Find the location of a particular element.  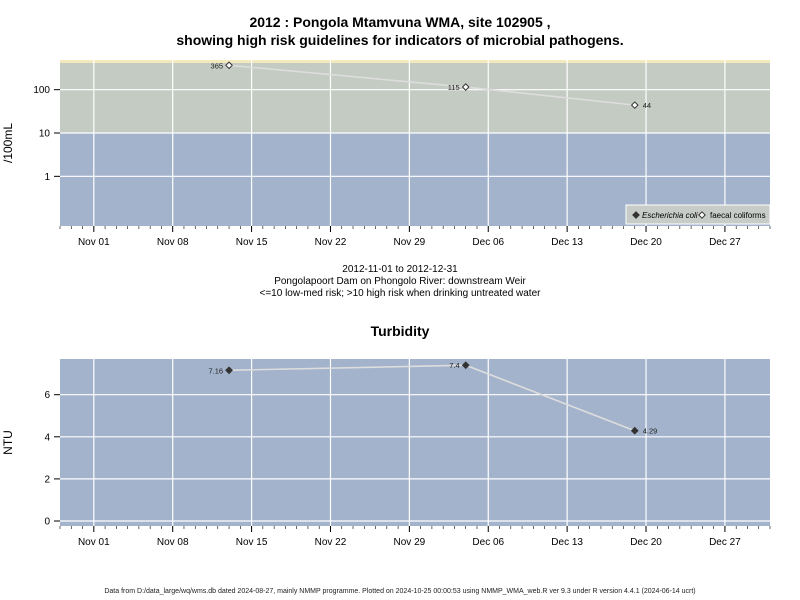

top-strip is located at coordinates (415, 61).